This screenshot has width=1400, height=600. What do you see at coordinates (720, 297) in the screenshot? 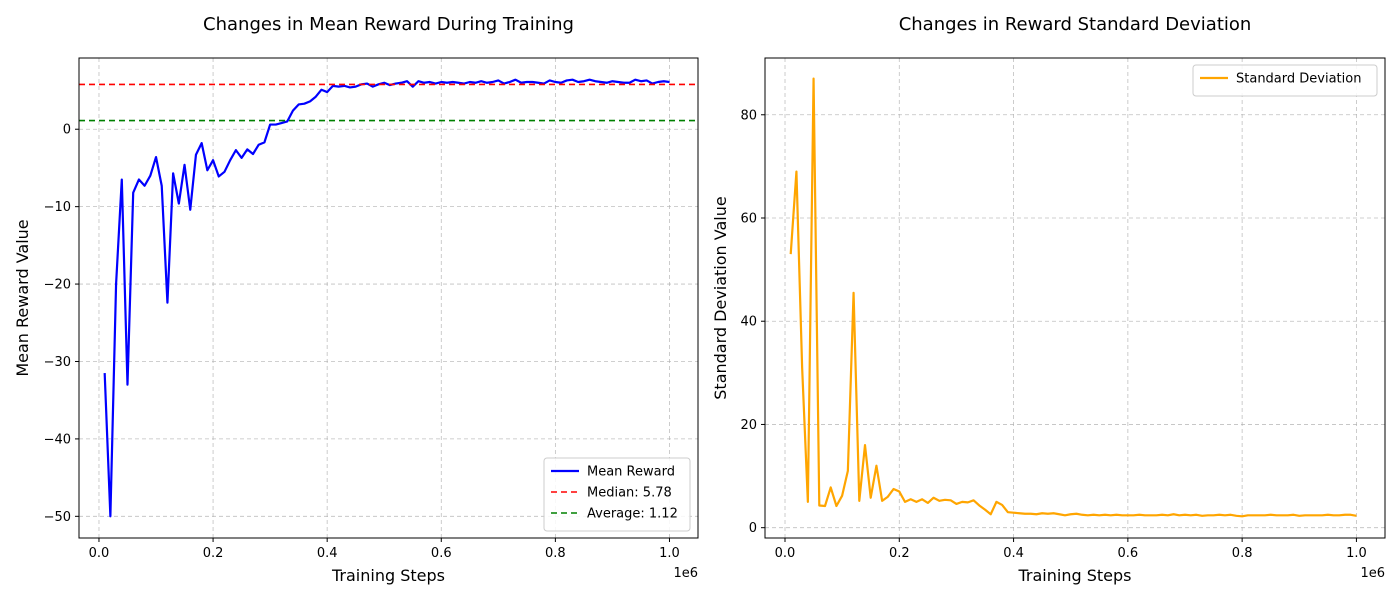
I see `y-axis-label: Standard Deviation Value` at bounding box center [720, 297].